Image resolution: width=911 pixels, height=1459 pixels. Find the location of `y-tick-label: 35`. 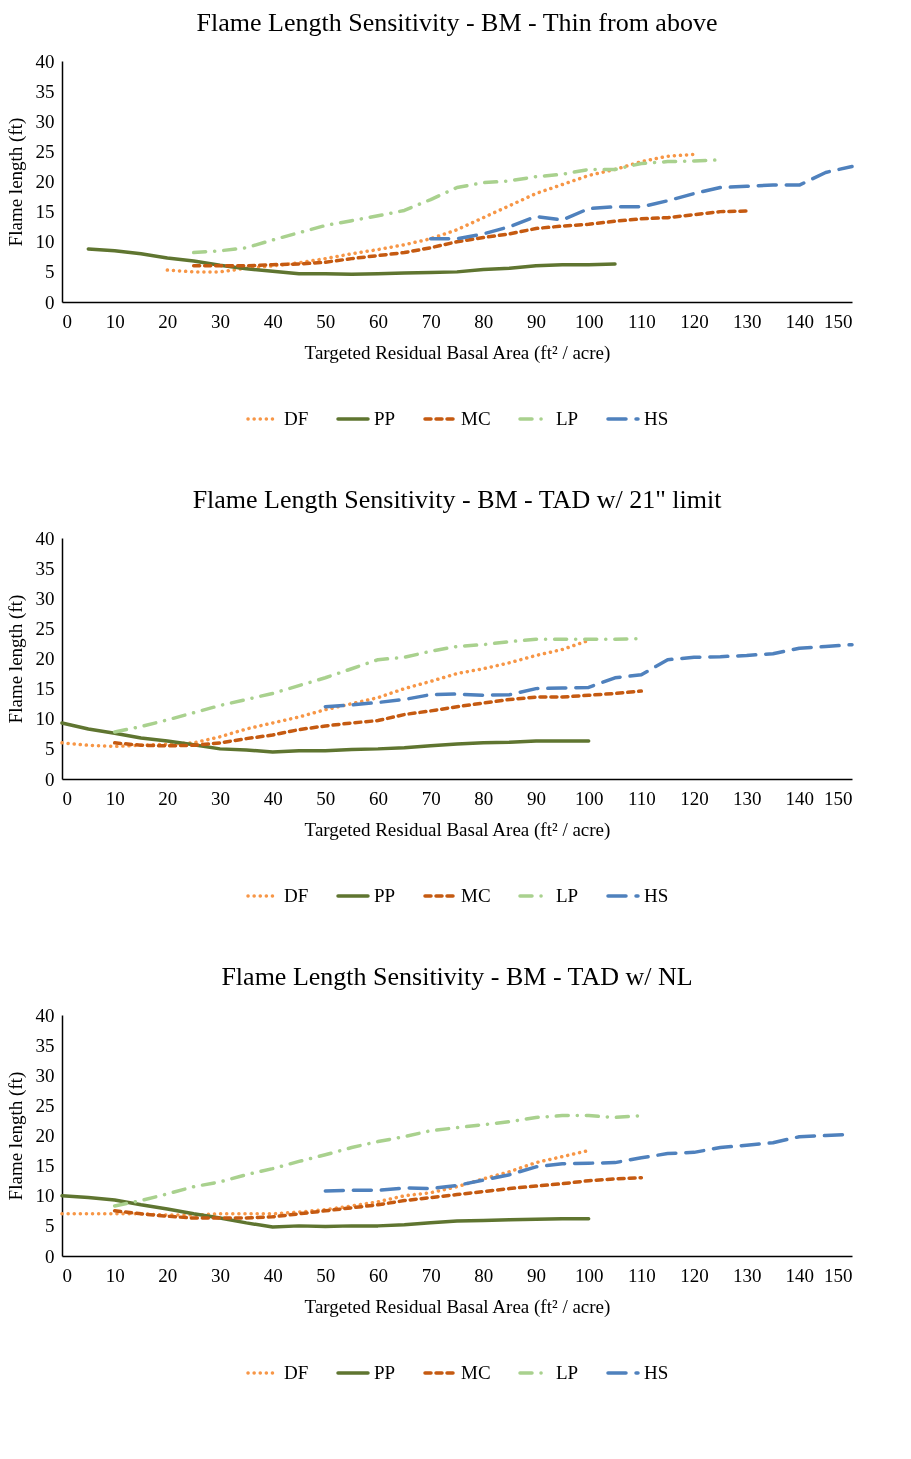

y-tick-label: 35 is located at coordinates (45, 568).